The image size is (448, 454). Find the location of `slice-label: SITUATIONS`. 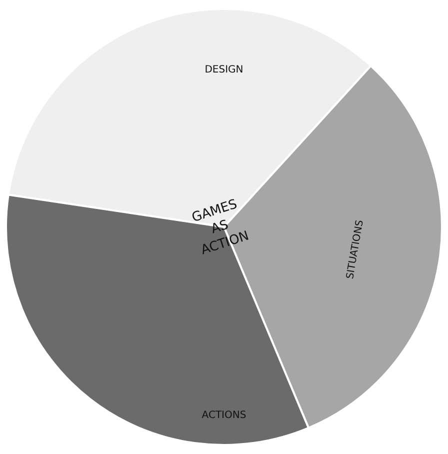

slice-label: SITUATIONS is located at coordinates (355, 249).